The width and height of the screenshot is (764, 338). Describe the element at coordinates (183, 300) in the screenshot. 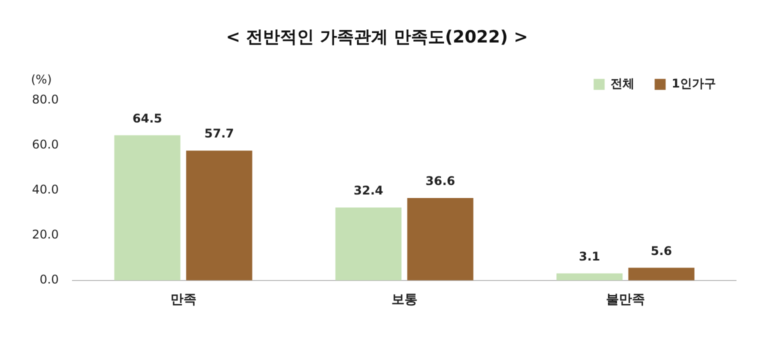

I see `x-tick-label: 만족` at that location.